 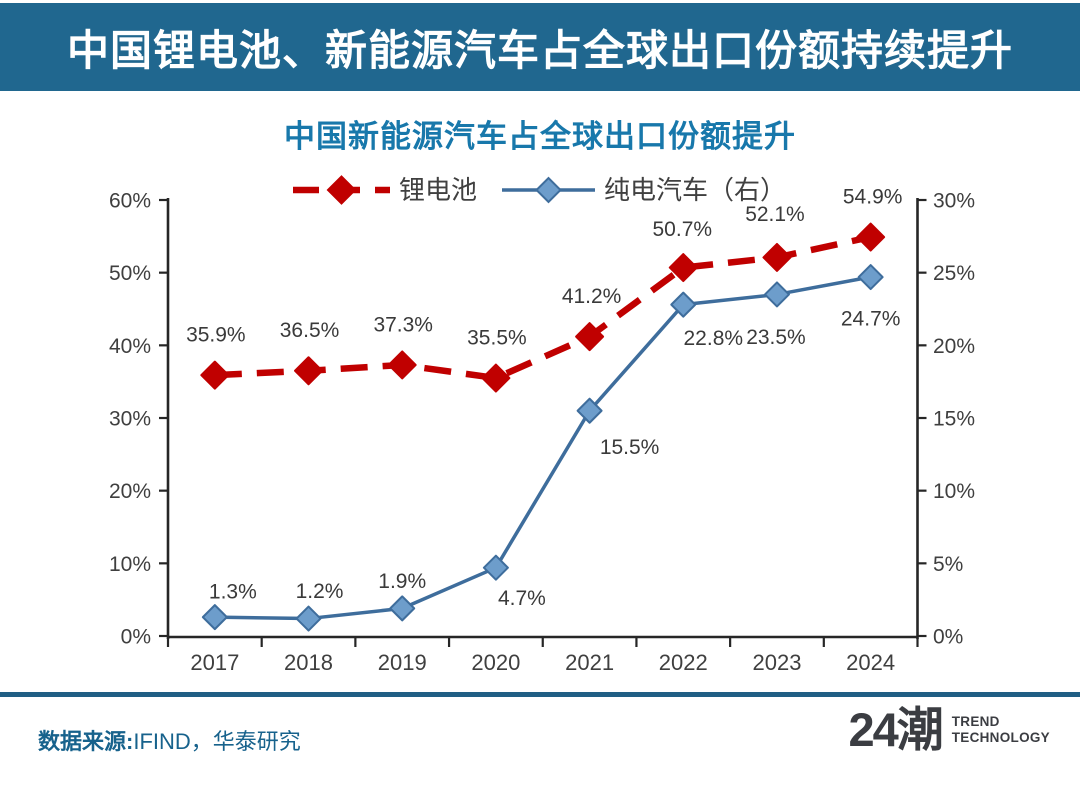 I want to click on y-axis-right-tick-label: 10%, so click(x=954, y=491).